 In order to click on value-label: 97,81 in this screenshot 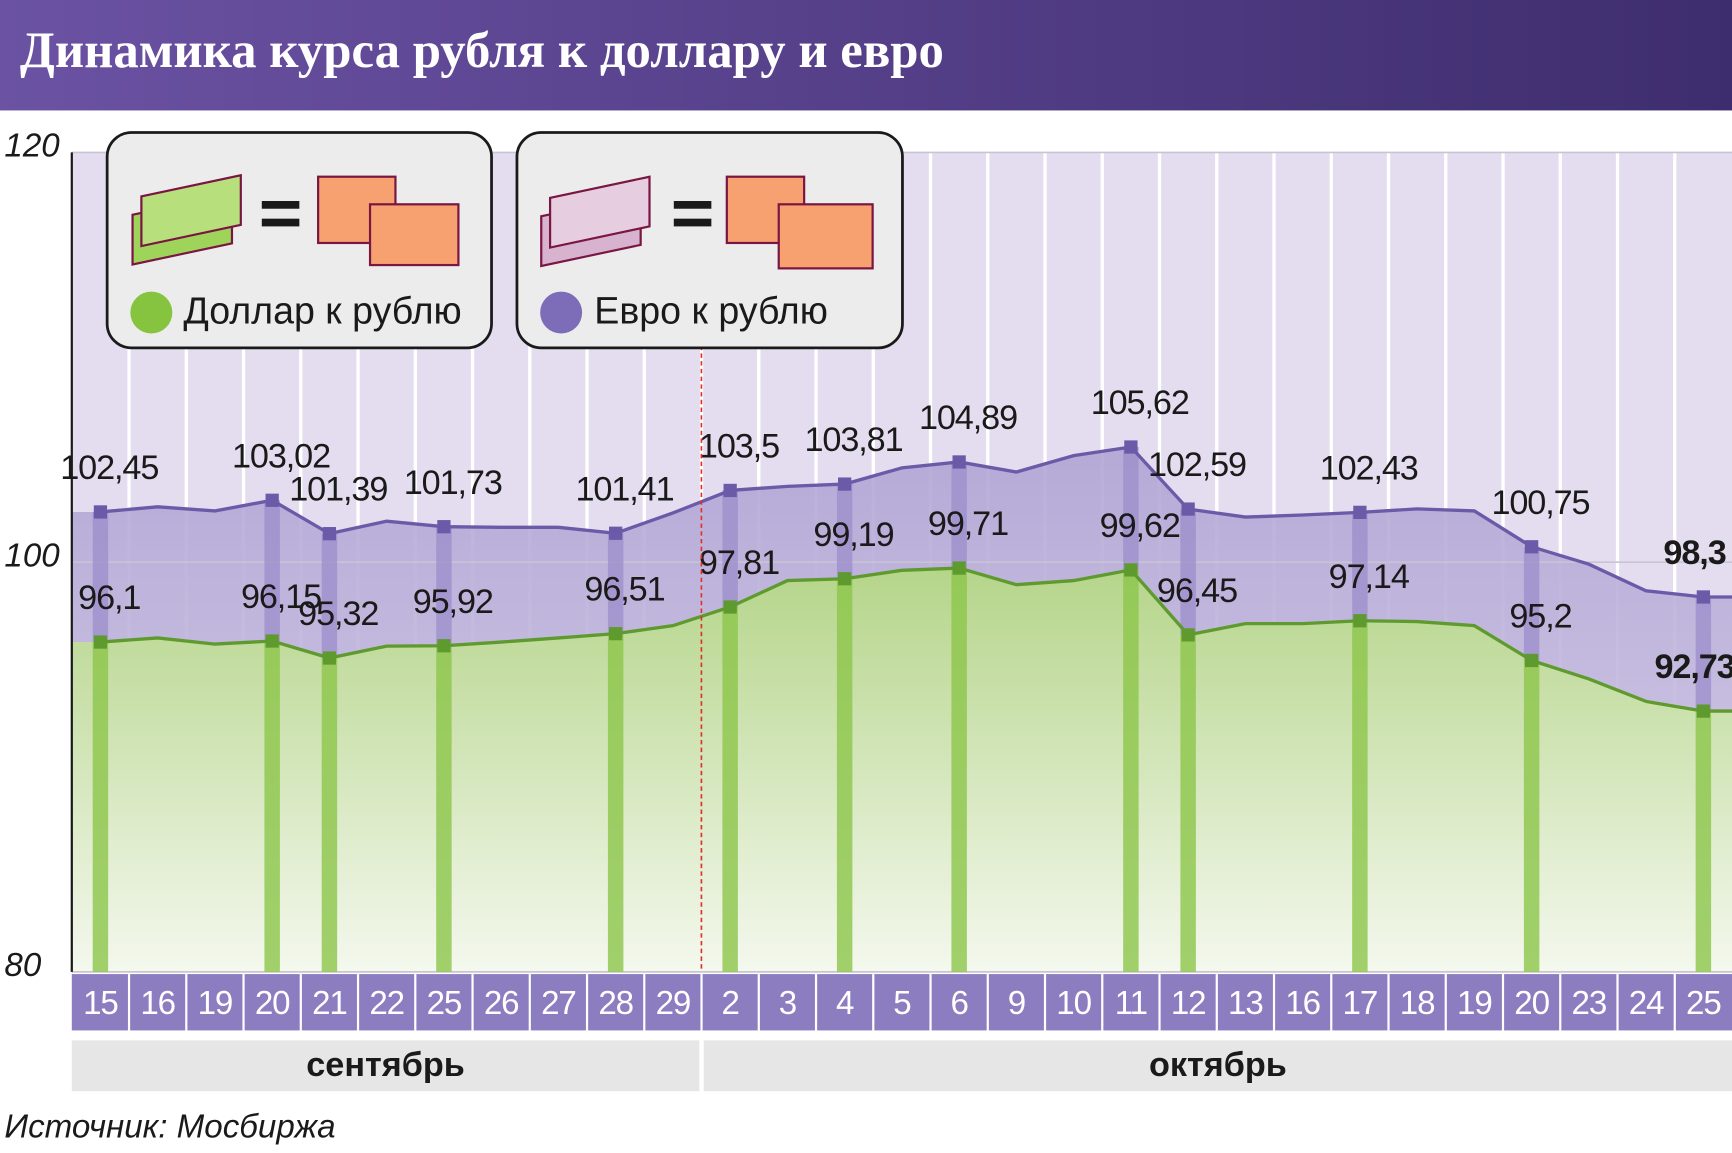, I will do `click(739, 563)`.